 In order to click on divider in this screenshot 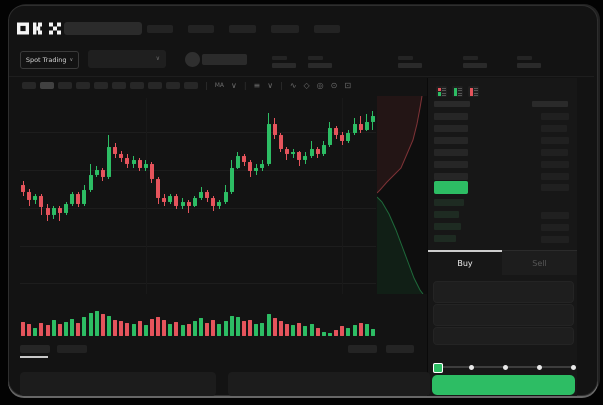, I will do `click(301, 76)`.